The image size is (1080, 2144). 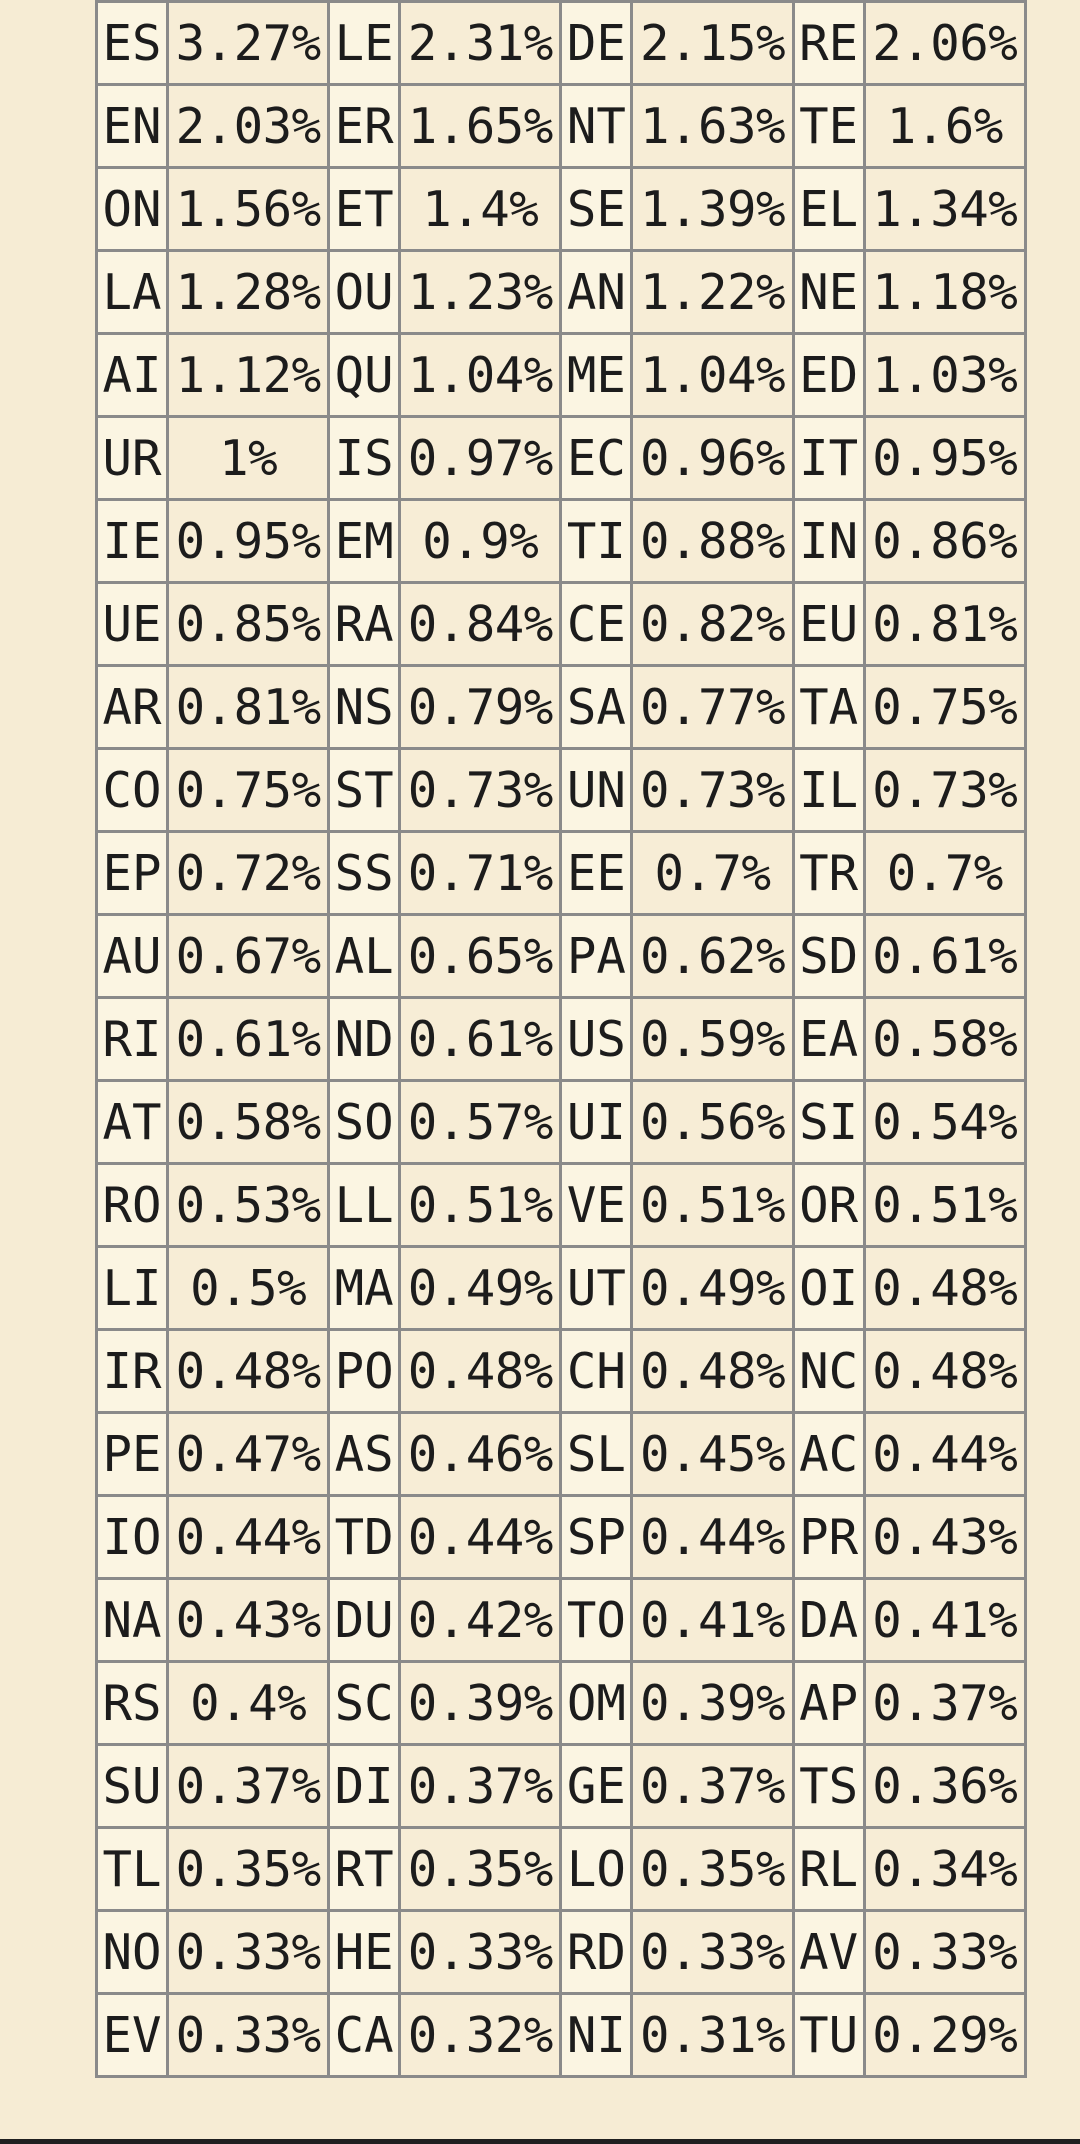 I want to click on frequency-cell: 1.4%, so click(x=480, y=209).